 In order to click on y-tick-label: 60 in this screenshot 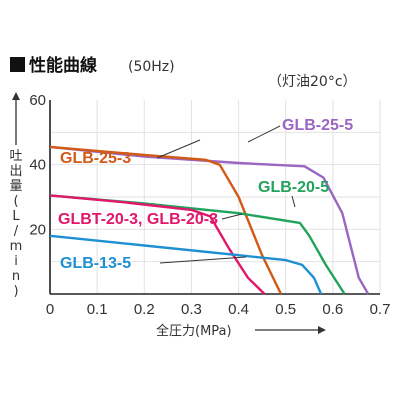, I will do `click(37, 100)`.